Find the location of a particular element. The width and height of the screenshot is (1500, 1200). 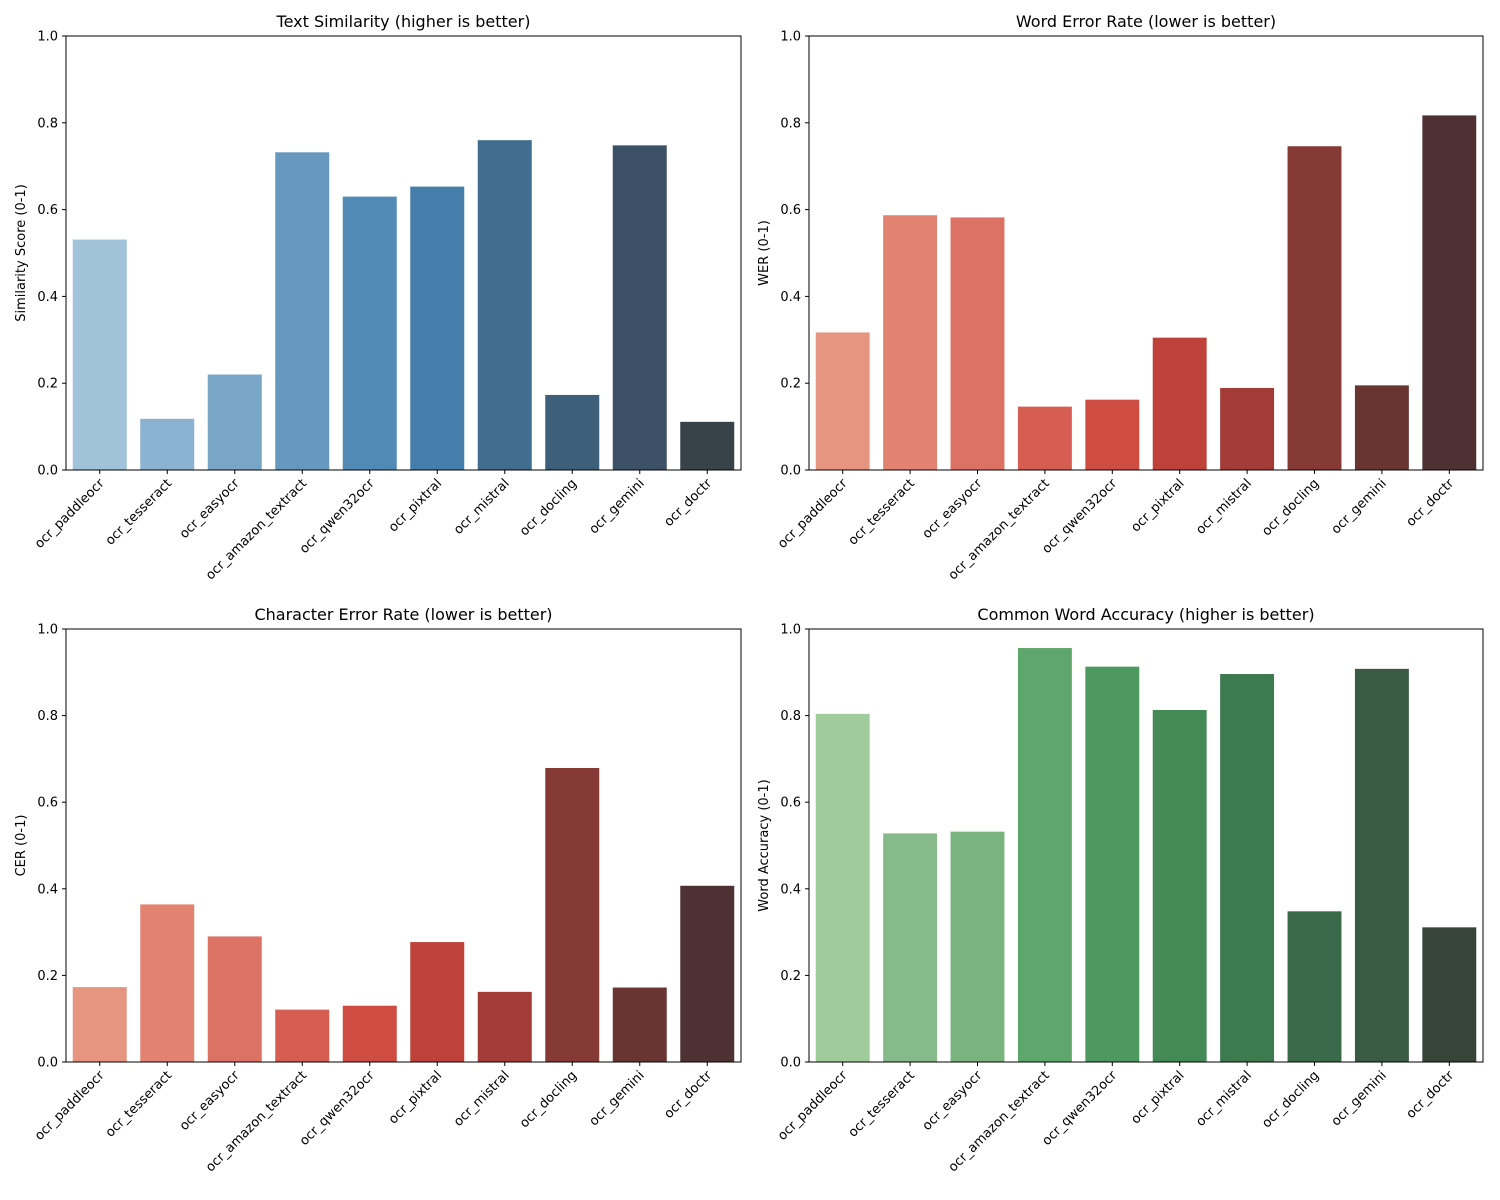

chart-2-y-tick-label: 0.2 is located at coordinates (790, 384).